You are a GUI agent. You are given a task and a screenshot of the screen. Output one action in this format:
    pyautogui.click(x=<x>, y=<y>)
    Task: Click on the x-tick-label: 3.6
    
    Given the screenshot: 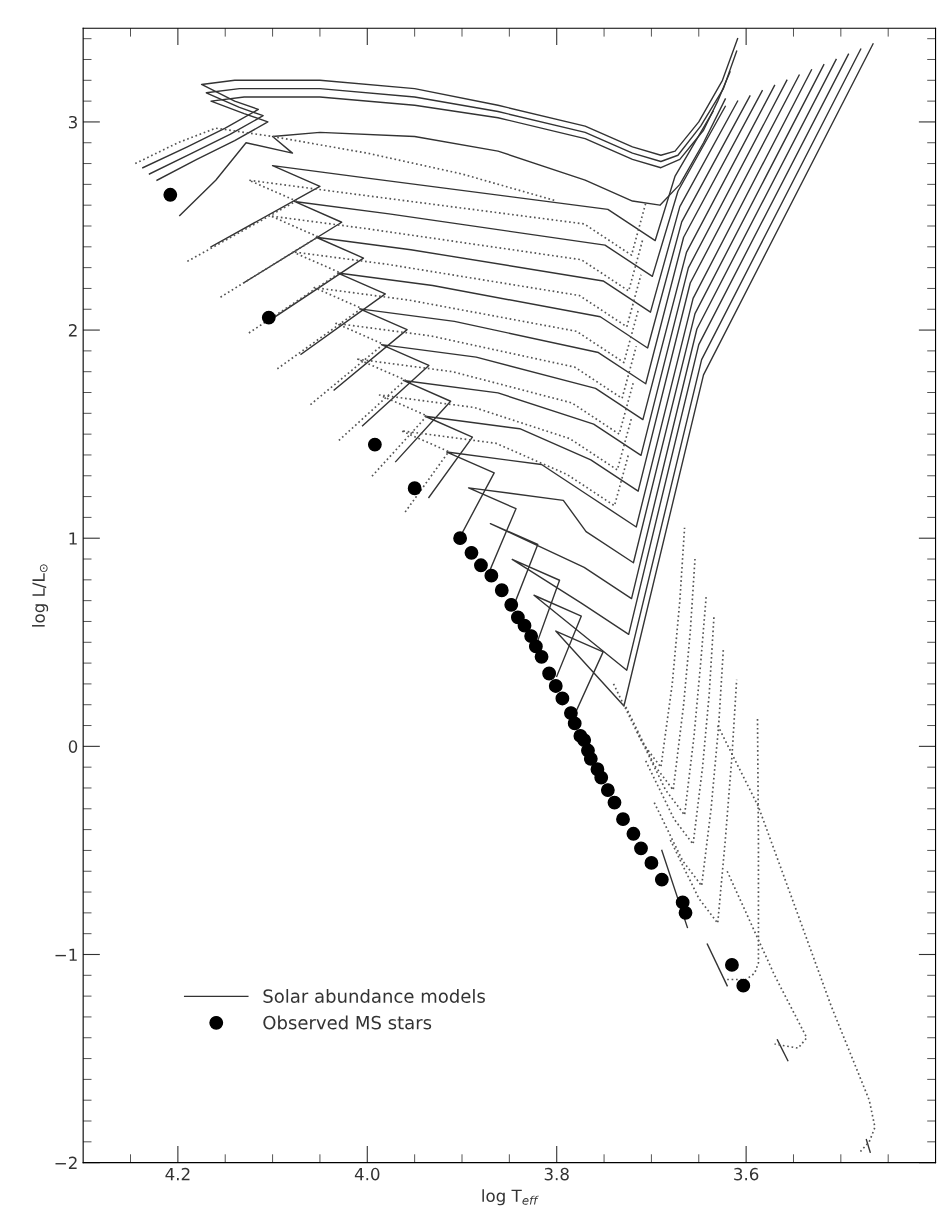 What is the action you would take?
    pyautogui.click(x=746, y=1174)
    